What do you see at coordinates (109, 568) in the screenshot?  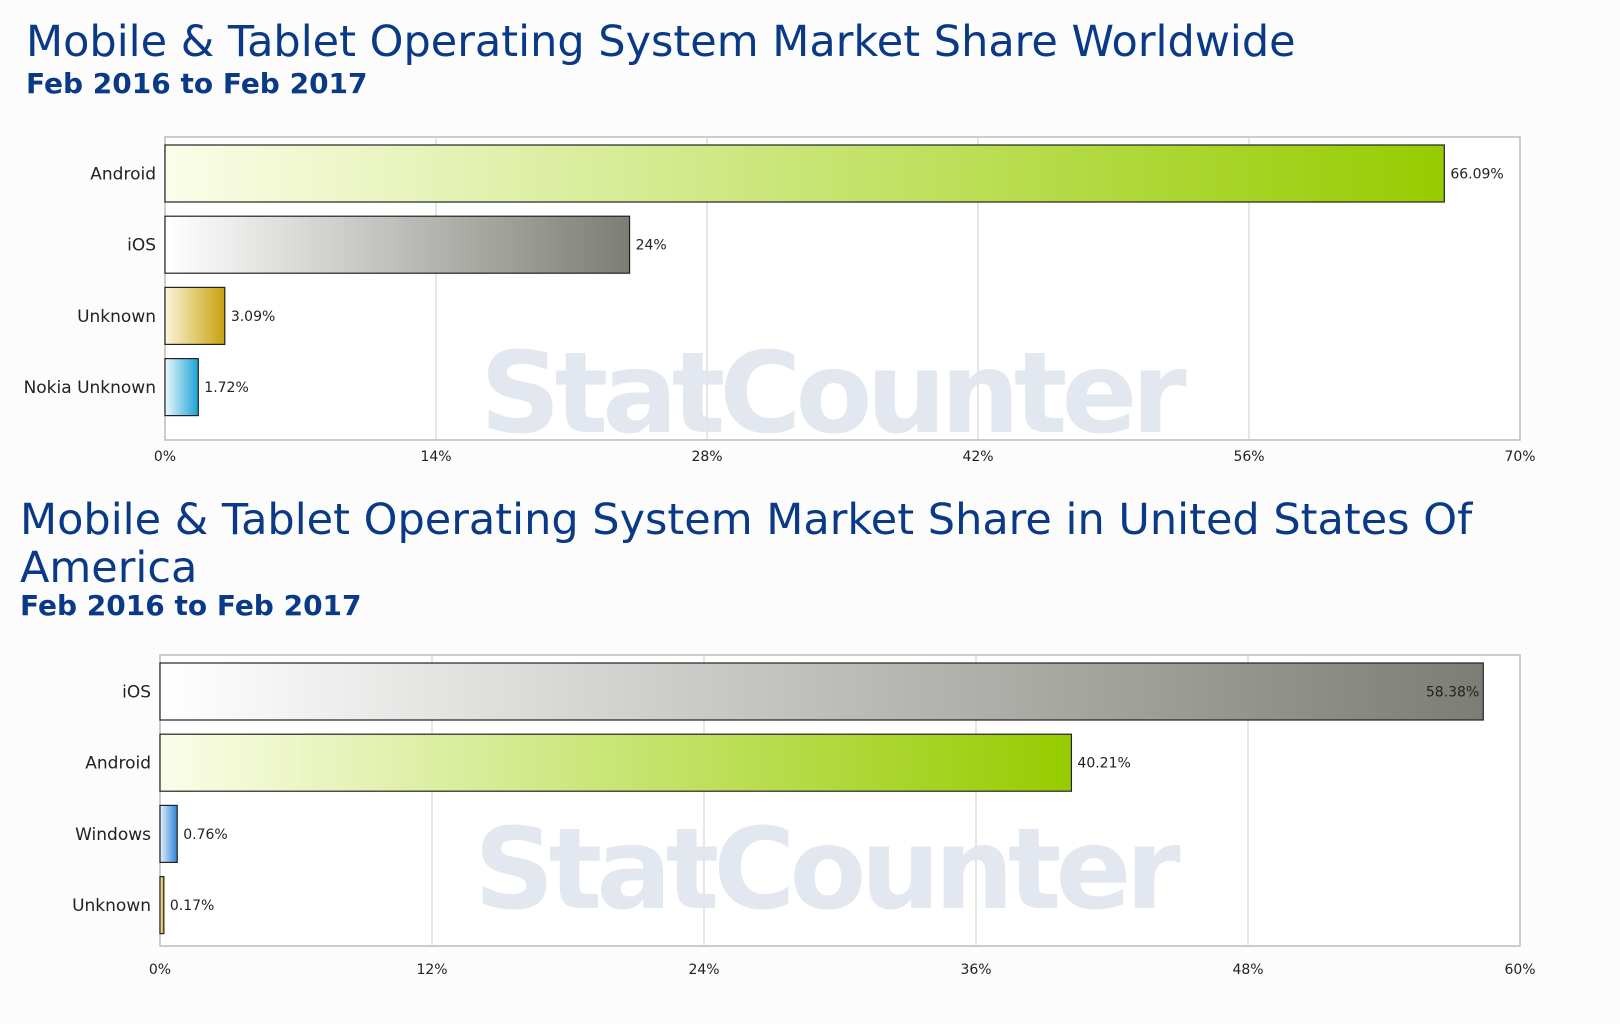 I see `chart-title-line2: America` at bounding box center [109, 568].